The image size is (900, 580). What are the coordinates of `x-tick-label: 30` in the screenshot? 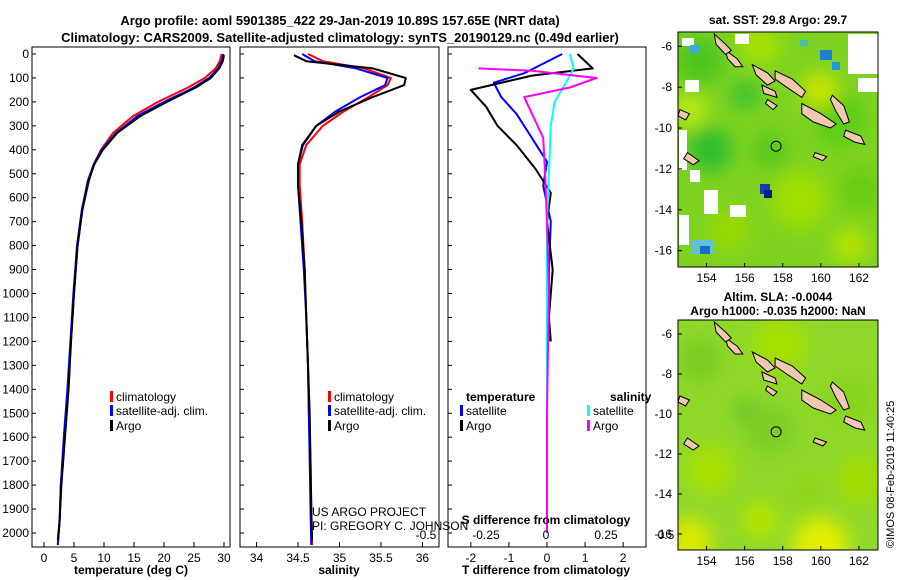 It's located at (224, 558).